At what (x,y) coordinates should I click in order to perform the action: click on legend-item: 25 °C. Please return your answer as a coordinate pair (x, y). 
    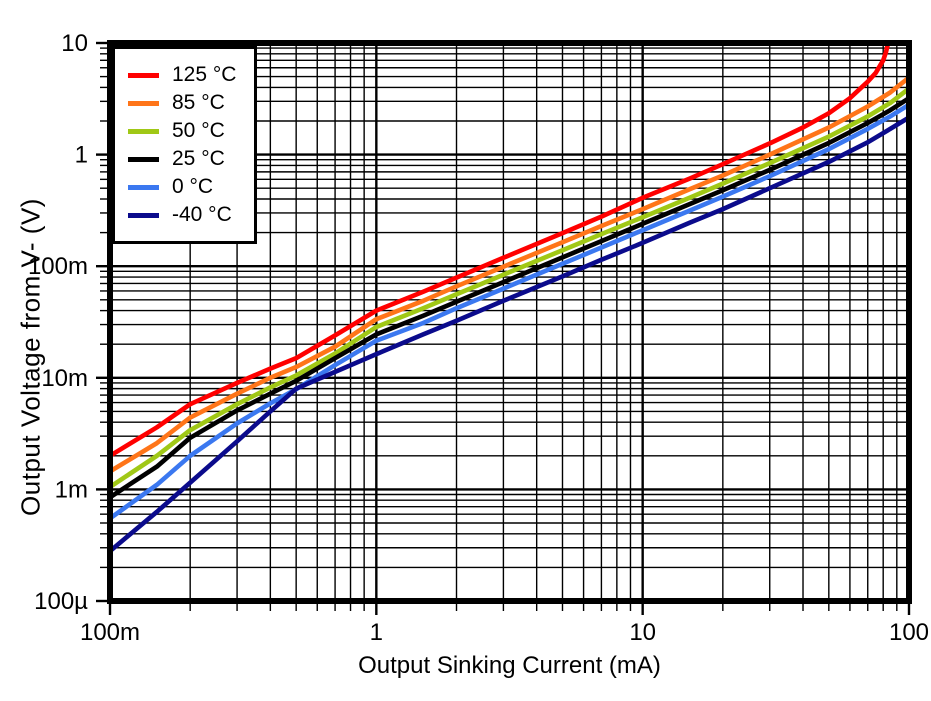
    Looking at the image, I should click on (185, 159).